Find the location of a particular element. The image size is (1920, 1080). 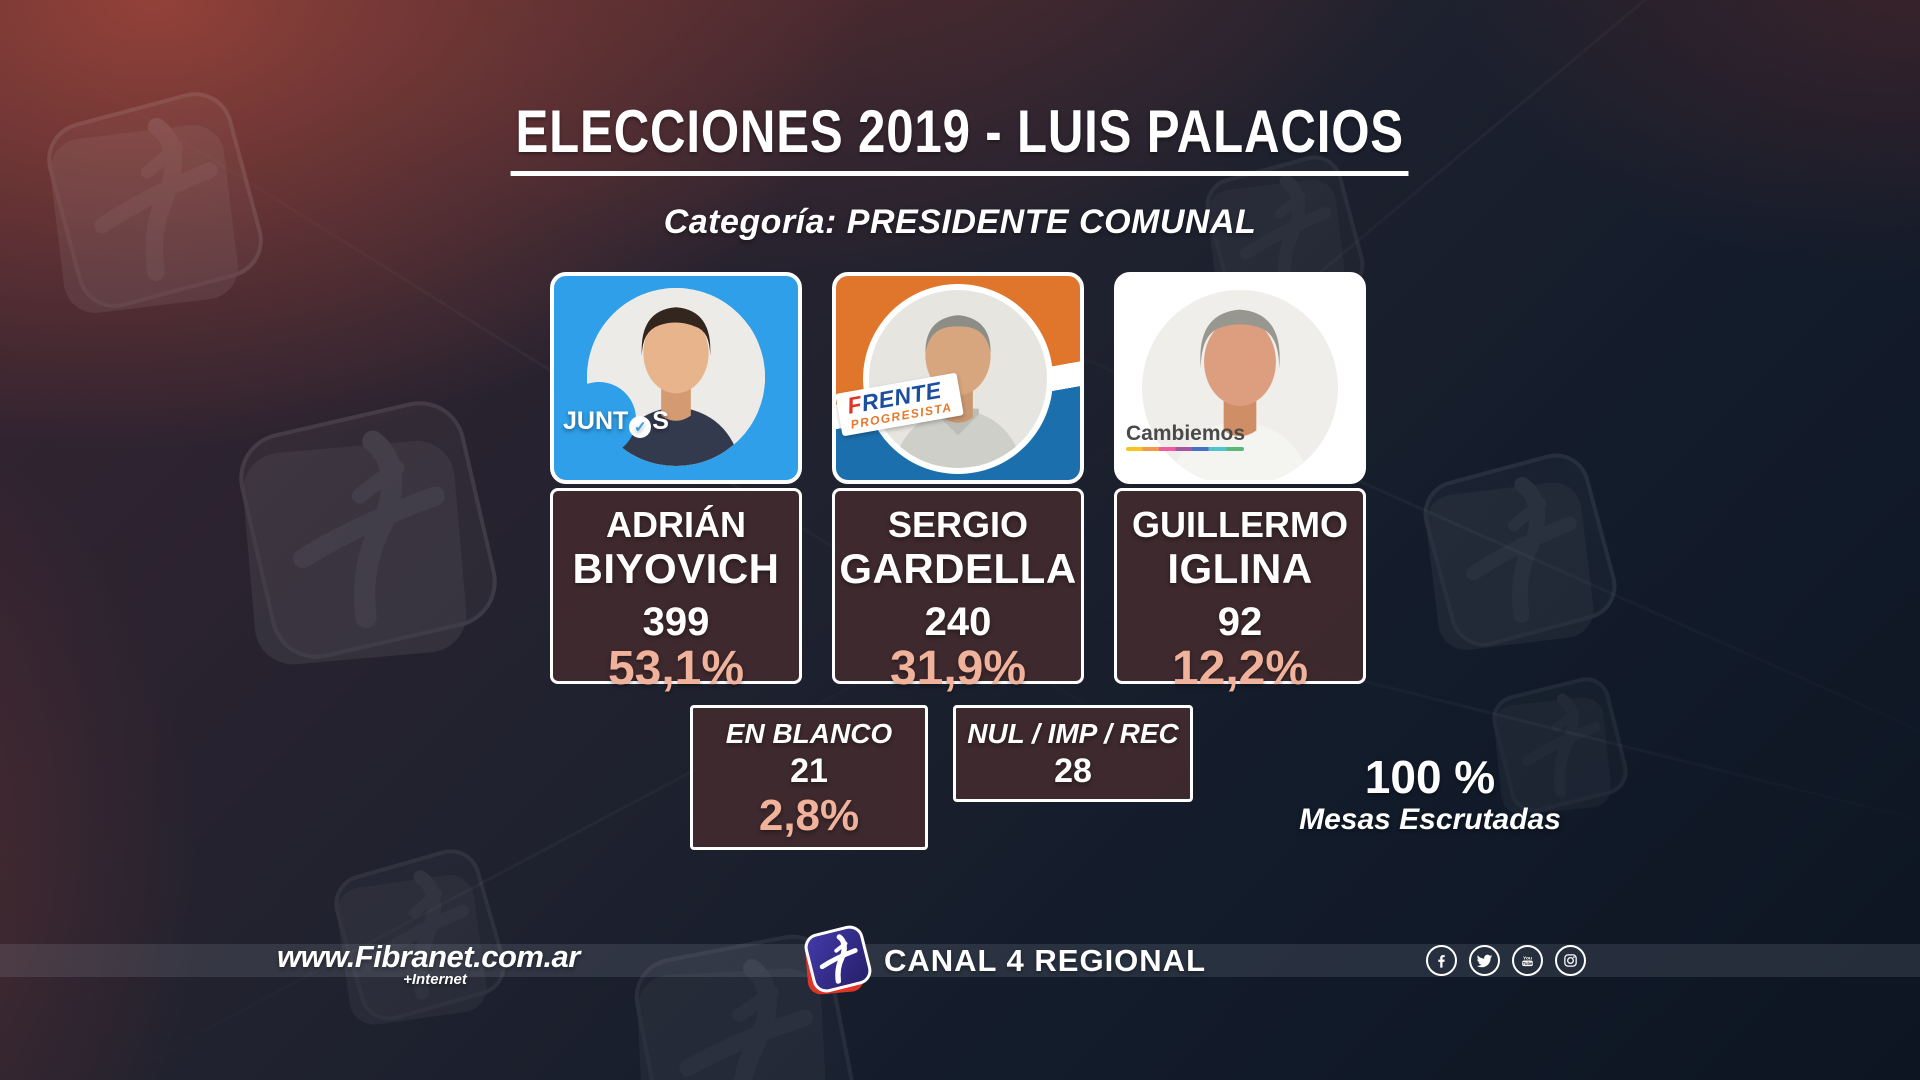

candidate-votes: 92 is located at coordinates (1240, 621).